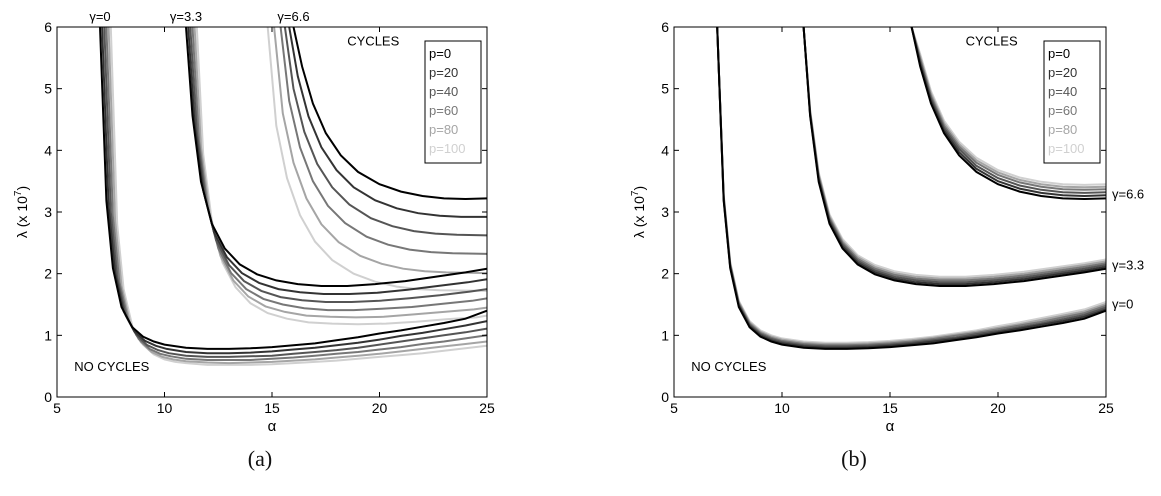 This screenshot has height=496, width=1161. I want to click on series-line-gamma-6_6-p20, so click(387, 122).